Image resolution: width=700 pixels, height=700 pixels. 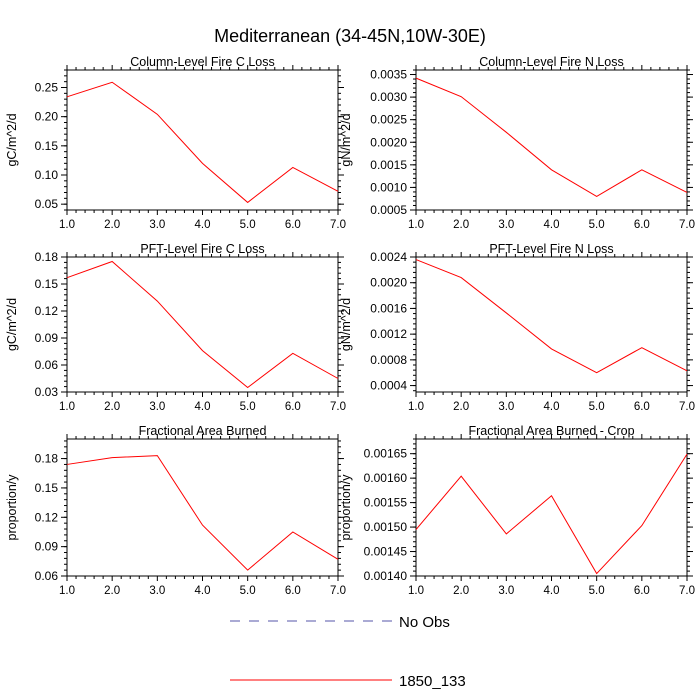 What do you see at coordinates (386, 552) in the screenshot?
I see `y-tick-label: 0.00145` at bounding box center [386, 552].